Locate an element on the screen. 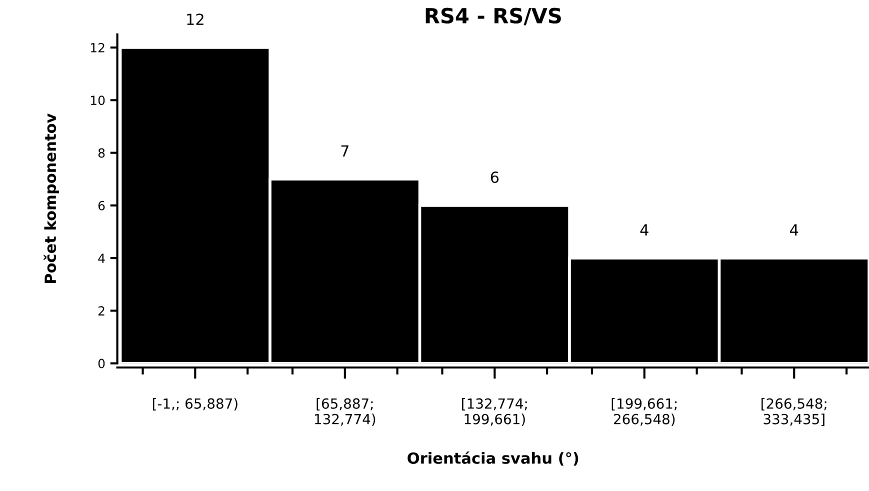  y-tick-label: 10 is located at coordinates (97, 101).